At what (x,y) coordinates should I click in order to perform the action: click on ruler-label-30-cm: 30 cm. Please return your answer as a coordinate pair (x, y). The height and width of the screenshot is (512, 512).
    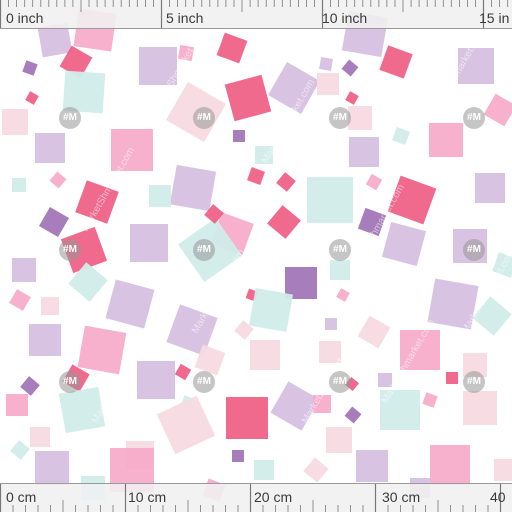
    Looking at the image, I should click on (401, 497).